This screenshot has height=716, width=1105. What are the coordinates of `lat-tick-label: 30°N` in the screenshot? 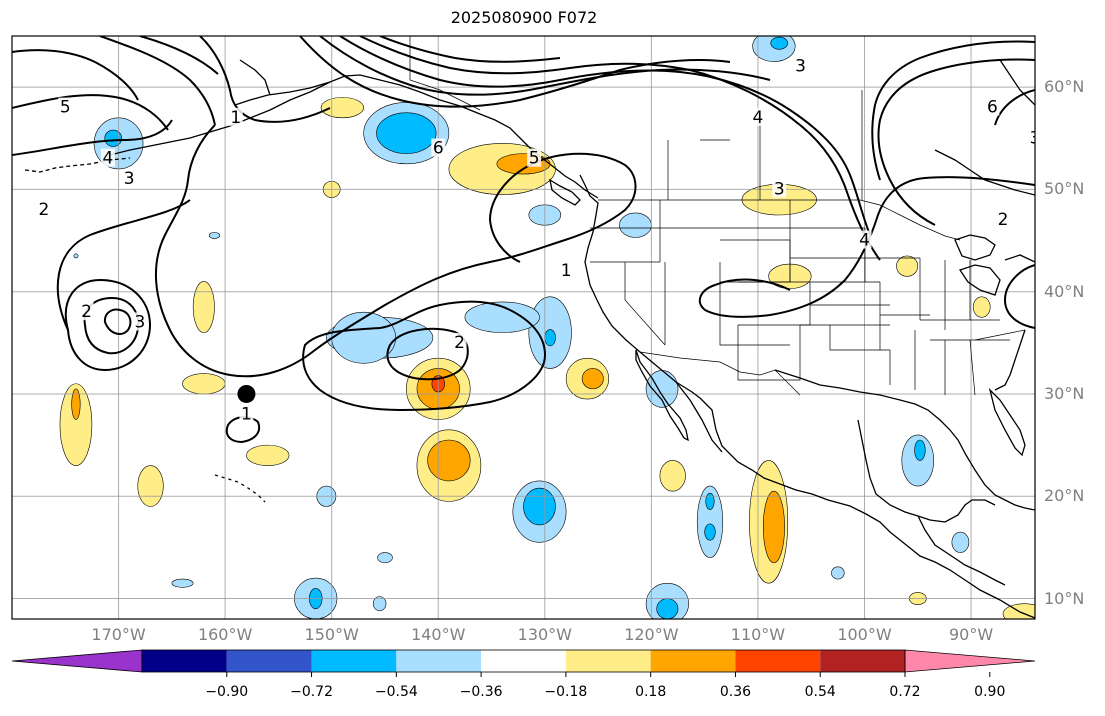 It's located at (1064, 393).